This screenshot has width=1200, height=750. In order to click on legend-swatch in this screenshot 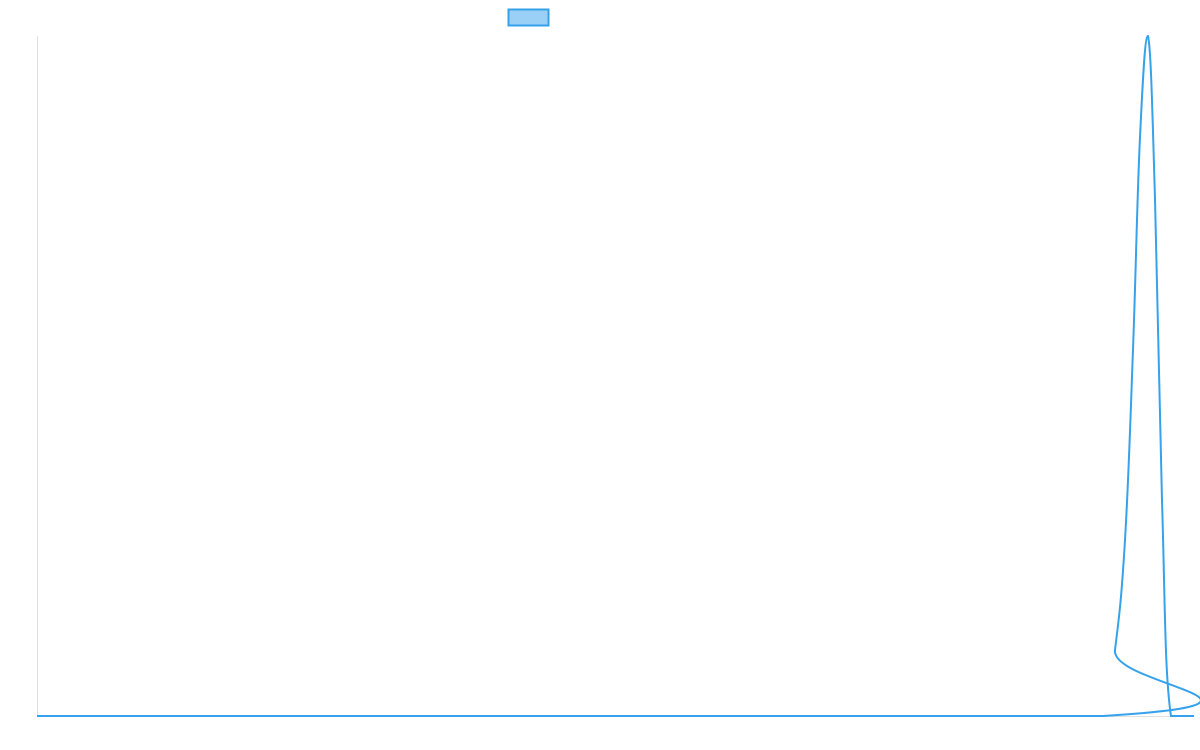, I will do `click(528, 17)`.